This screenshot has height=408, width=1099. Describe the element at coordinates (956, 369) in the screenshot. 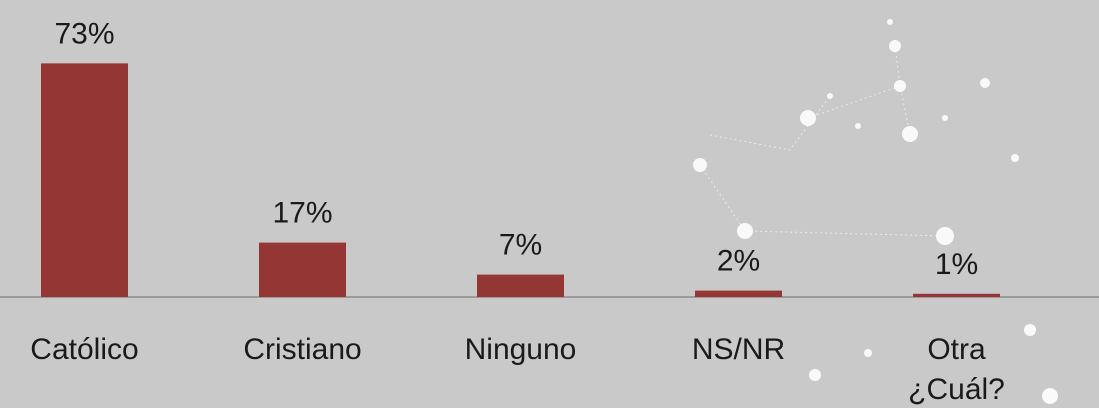

I see `x-tick-label: Otra ¿Cuál?` at that location.